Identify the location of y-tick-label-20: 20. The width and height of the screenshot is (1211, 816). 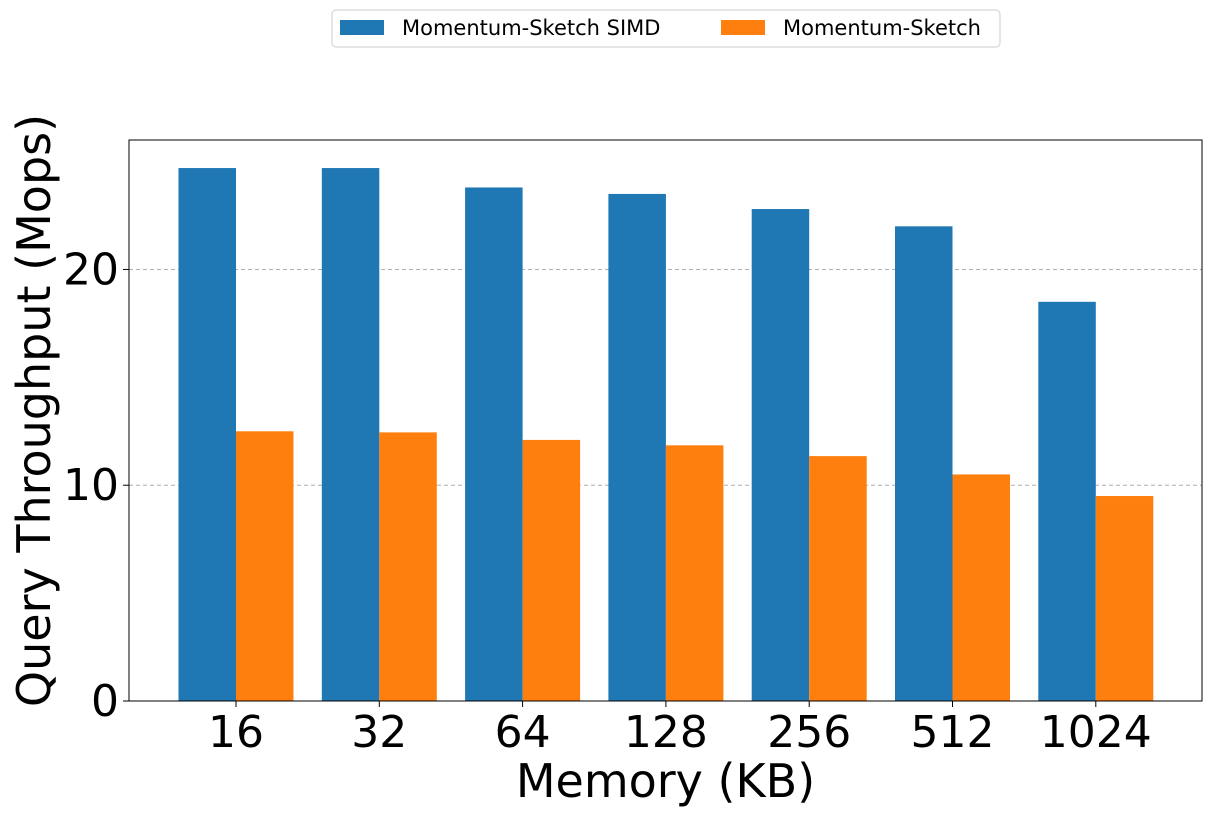
(91, 269).